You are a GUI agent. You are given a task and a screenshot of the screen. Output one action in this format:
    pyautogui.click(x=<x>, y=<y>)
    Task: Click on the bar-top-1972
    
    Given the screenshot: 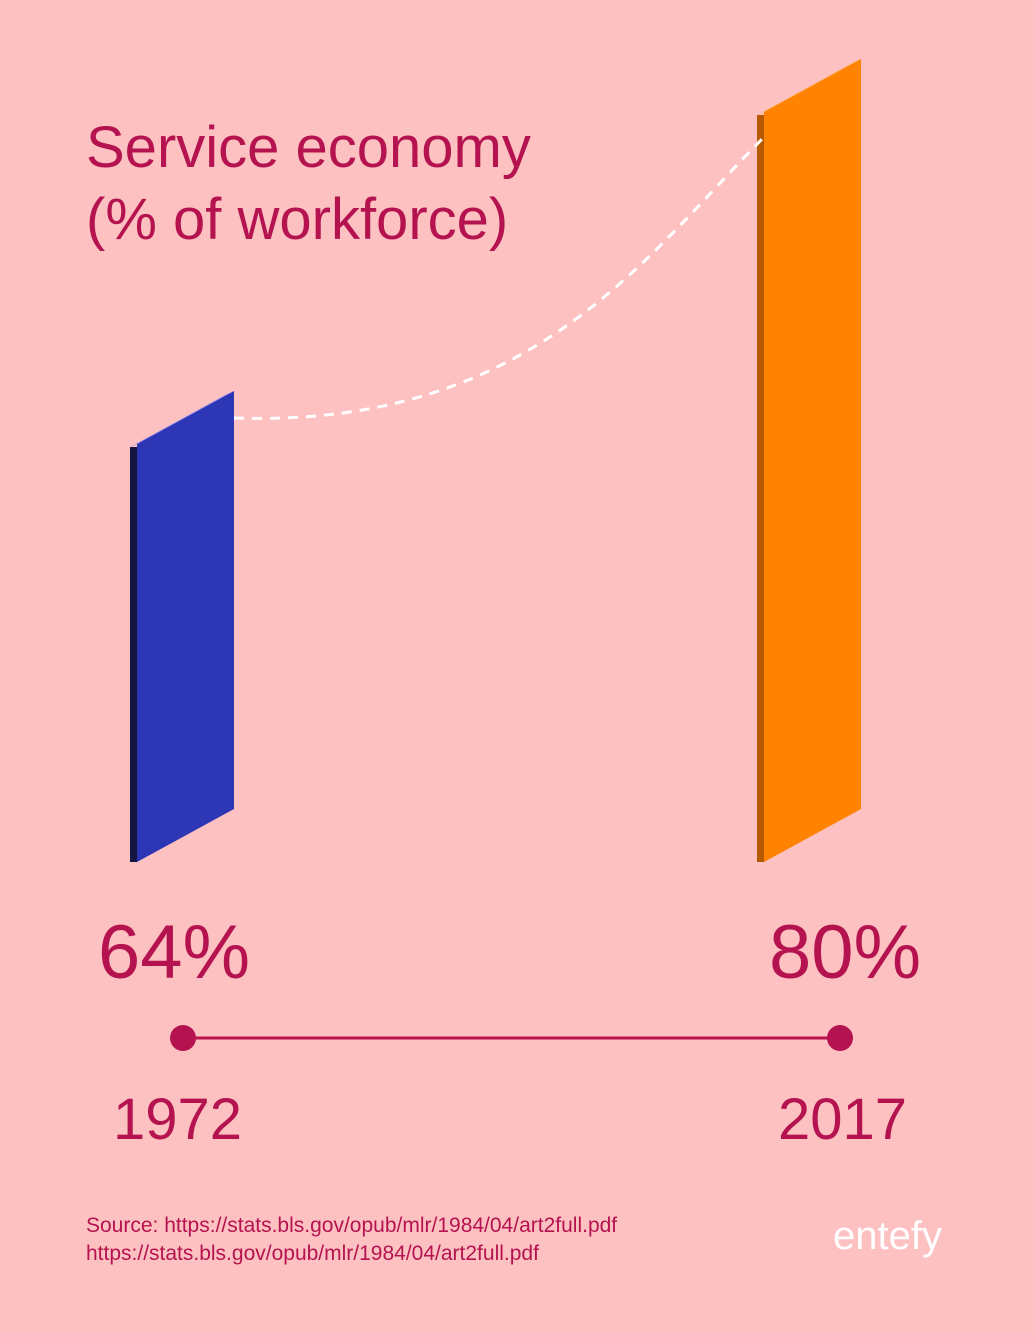 What is the action you would take?
    pyautogui.click(x=182, y=419)
    